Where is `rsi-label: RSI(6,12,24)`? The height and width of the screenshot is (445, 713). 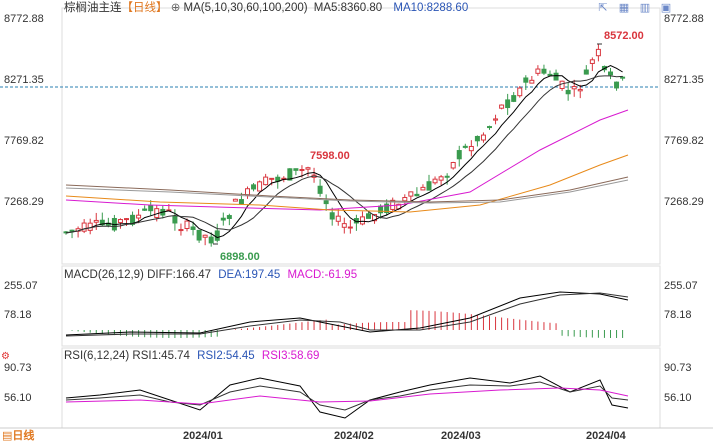 rsi-label: RSI(6,12,24) is located at coordinates (97, 356).